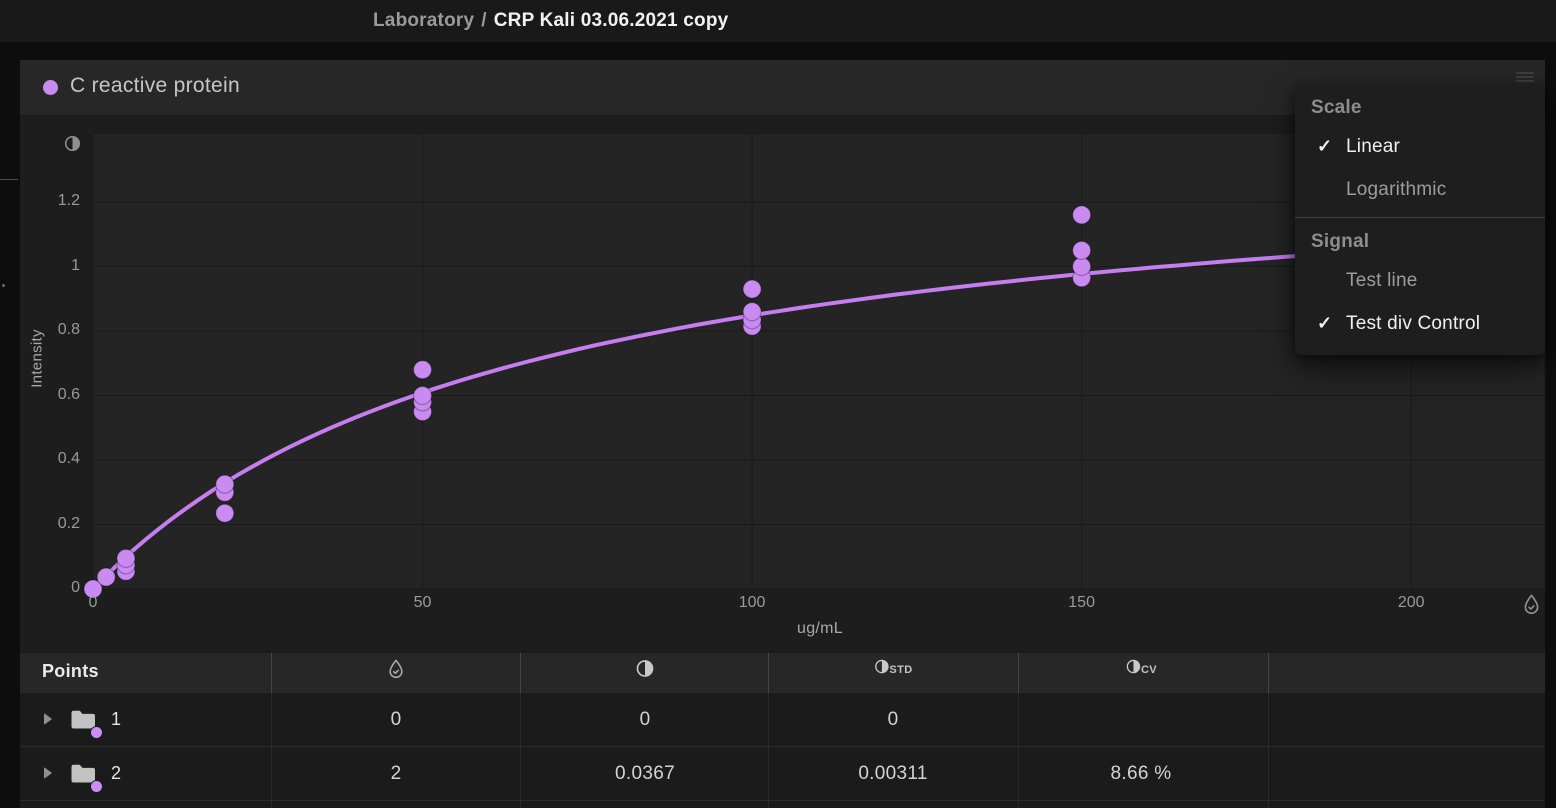  Describe the element at coordinates (893, 719) in the screenshot. I see `intensity-std-cell: 0` at that location.